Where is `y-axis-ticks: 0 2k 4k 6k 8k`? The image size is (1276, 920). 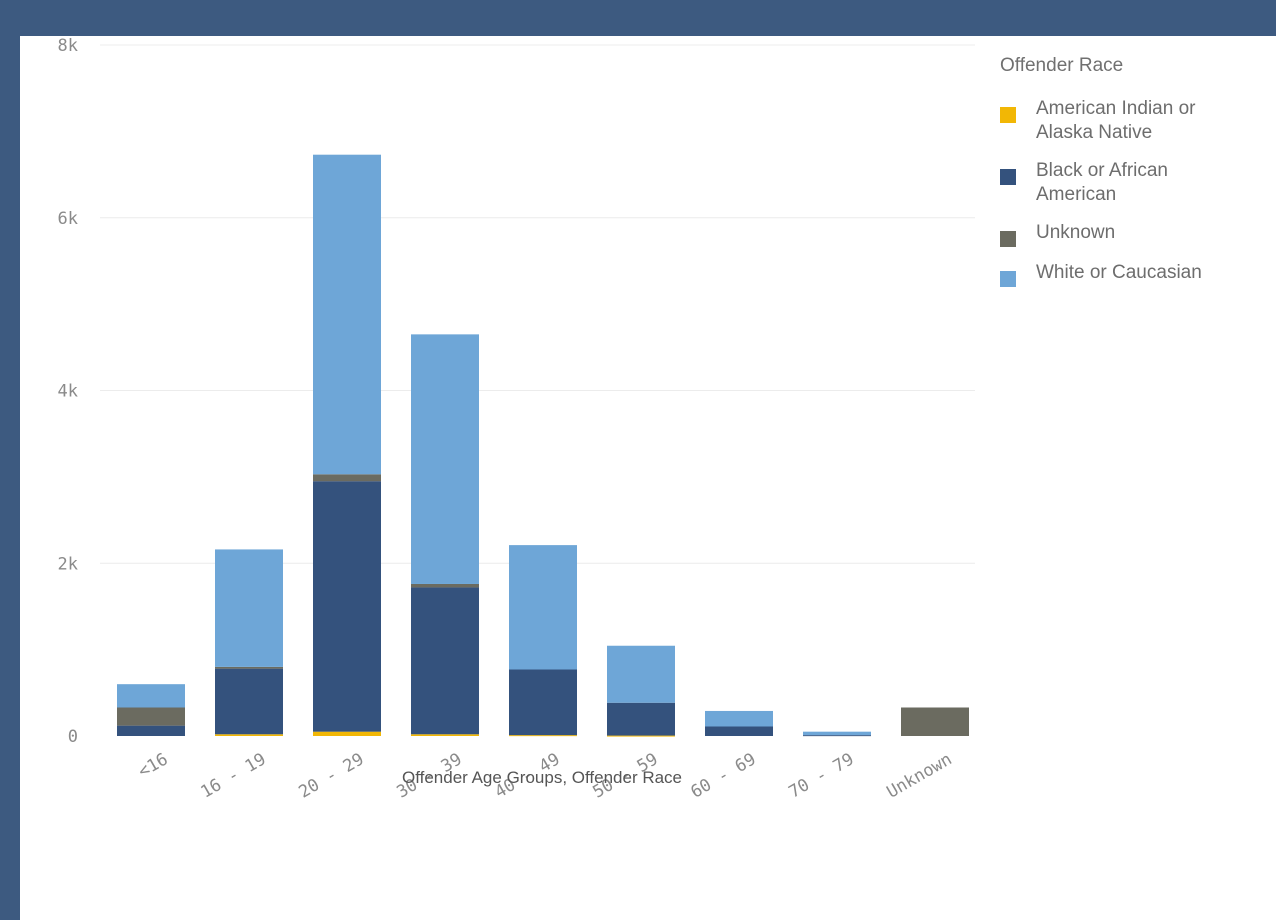
y-axis-ticks: 0 2k 4k 6k 8k is located at coordinates (68, 391).